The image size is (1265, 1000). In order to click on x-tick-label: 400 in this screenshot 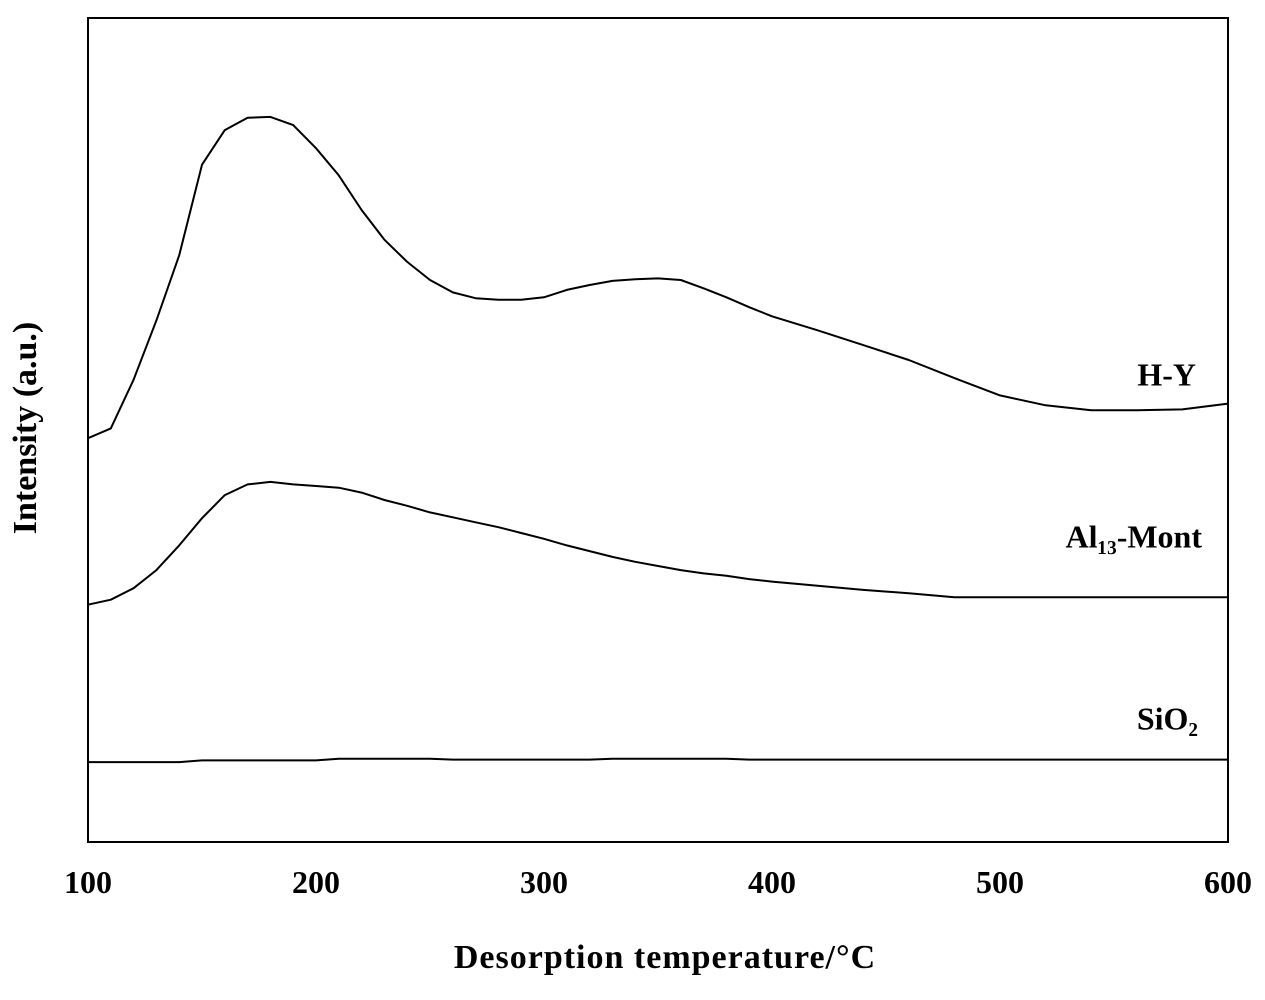, I will do `click(772, 882)`.